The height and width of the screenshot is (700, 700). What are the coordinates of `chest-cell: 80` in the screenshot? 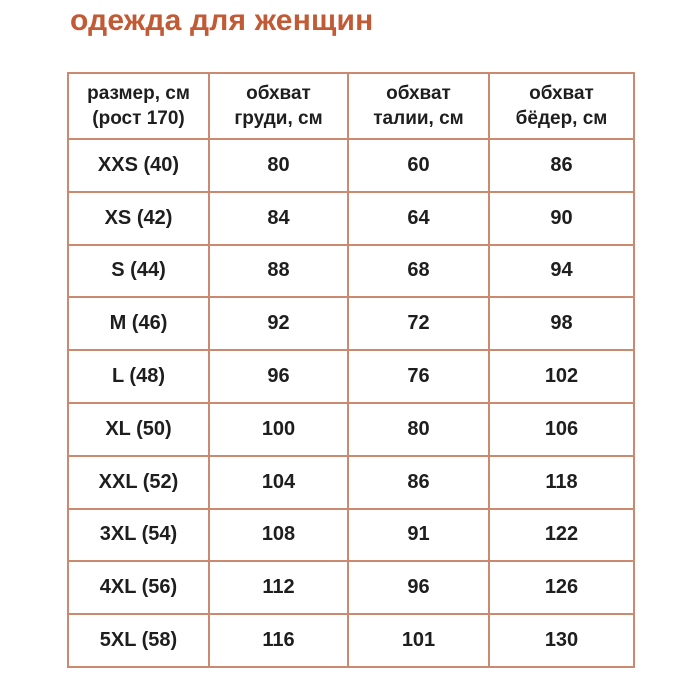 It's located at (278, 165).